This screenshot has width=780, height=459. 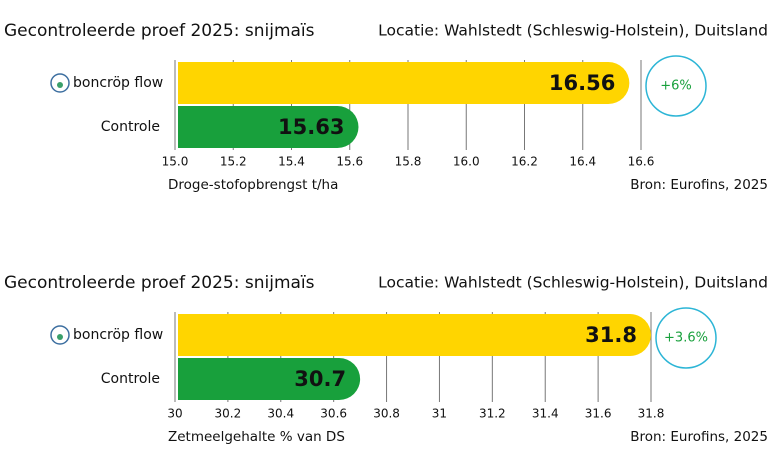 I want to click on x-tick-label: 16.6, so click(x=641, y=162).